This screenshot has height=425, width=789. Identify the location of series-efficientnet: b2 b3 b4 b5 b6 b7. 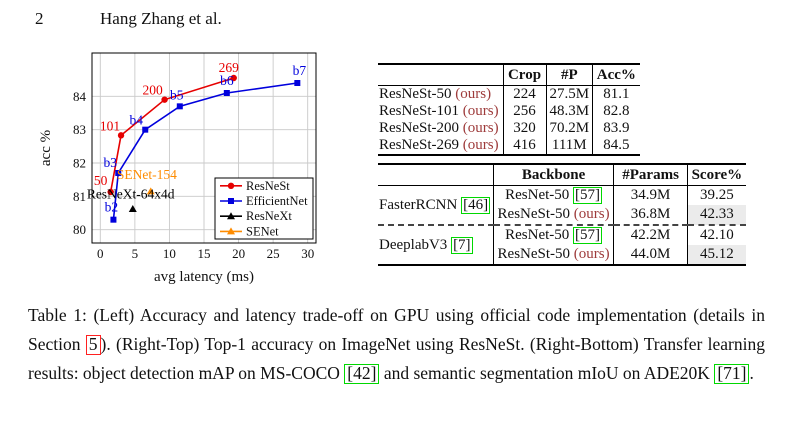
(205, 143).